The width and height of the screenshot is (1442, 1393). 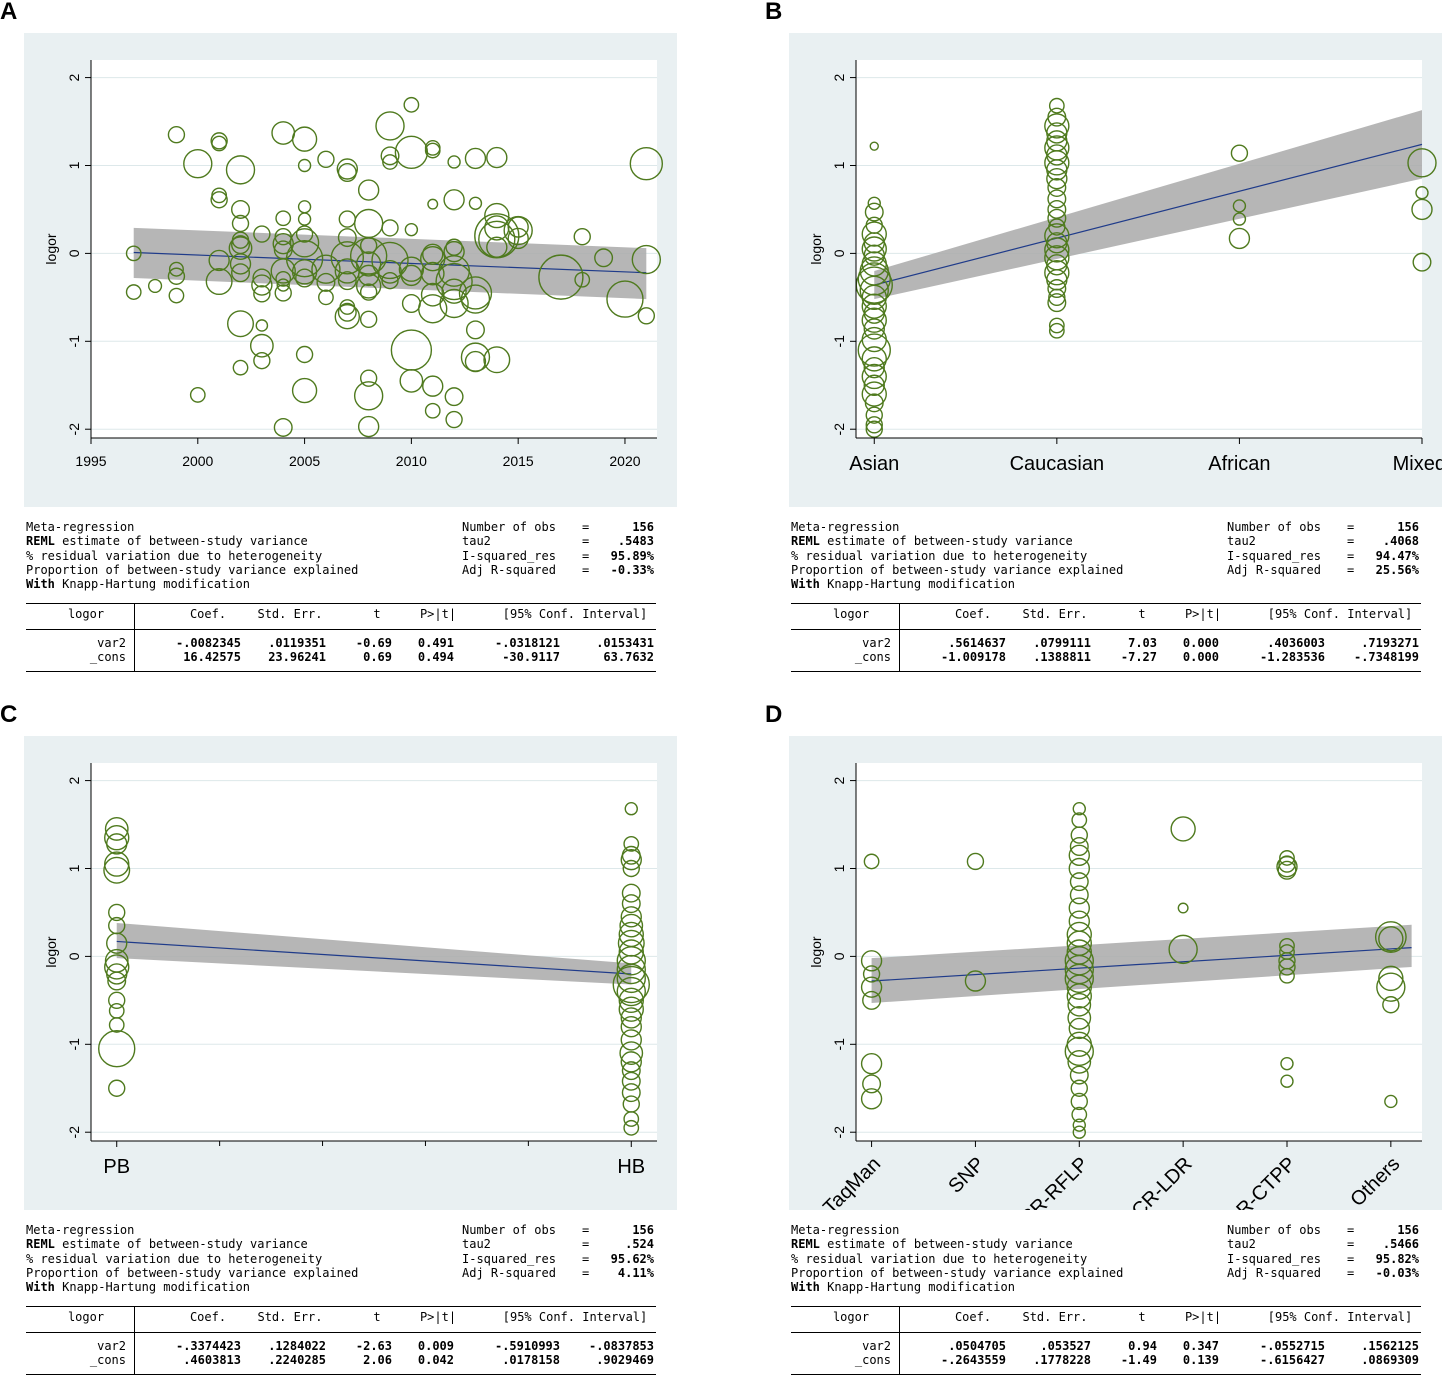 What do you see at coordinates (839, 165) in the screenshot?
I see `y-tick-label: 1` at bounding box center [839, 165].